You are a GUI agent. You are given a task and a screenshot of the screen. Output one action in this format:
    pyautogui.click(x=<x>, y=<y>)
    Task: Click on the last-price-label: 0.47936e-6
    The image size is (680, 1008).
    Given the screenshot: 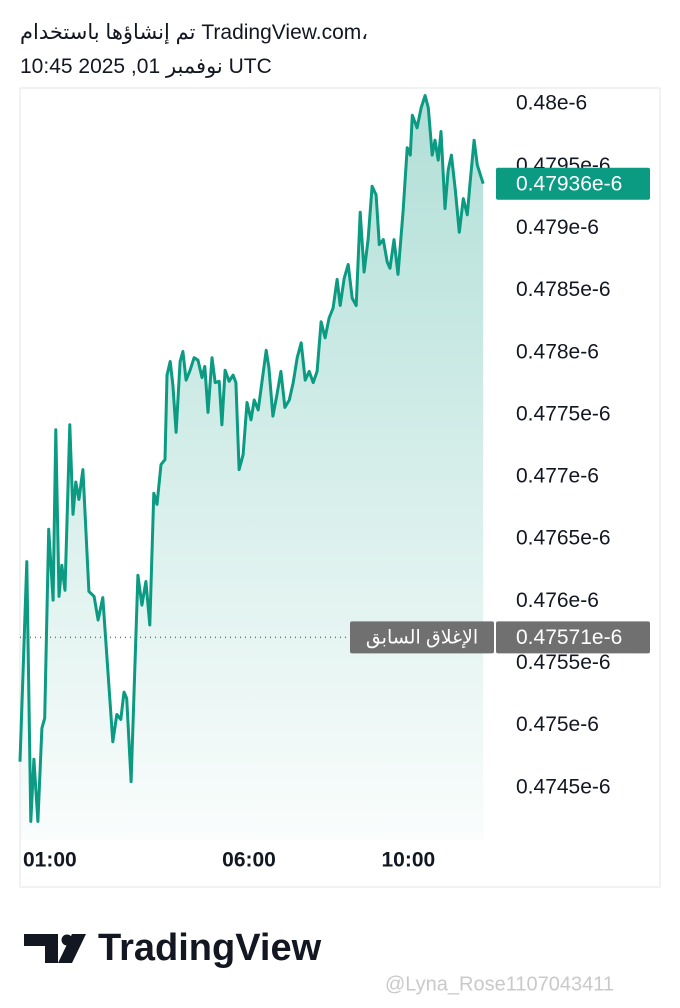 What is the action you would take?
    pyautogui.click(x=569, y=183)
    